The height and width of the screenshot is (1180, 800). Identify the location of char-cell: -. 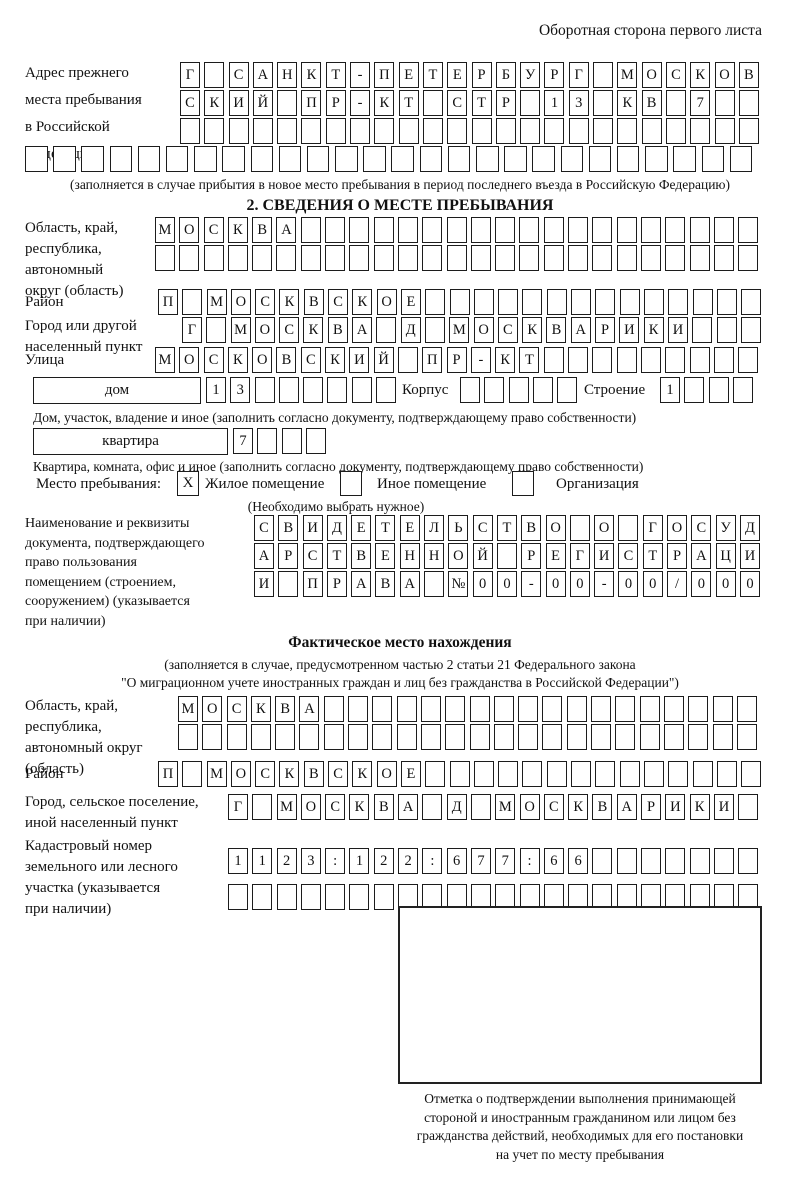
(531, 584).